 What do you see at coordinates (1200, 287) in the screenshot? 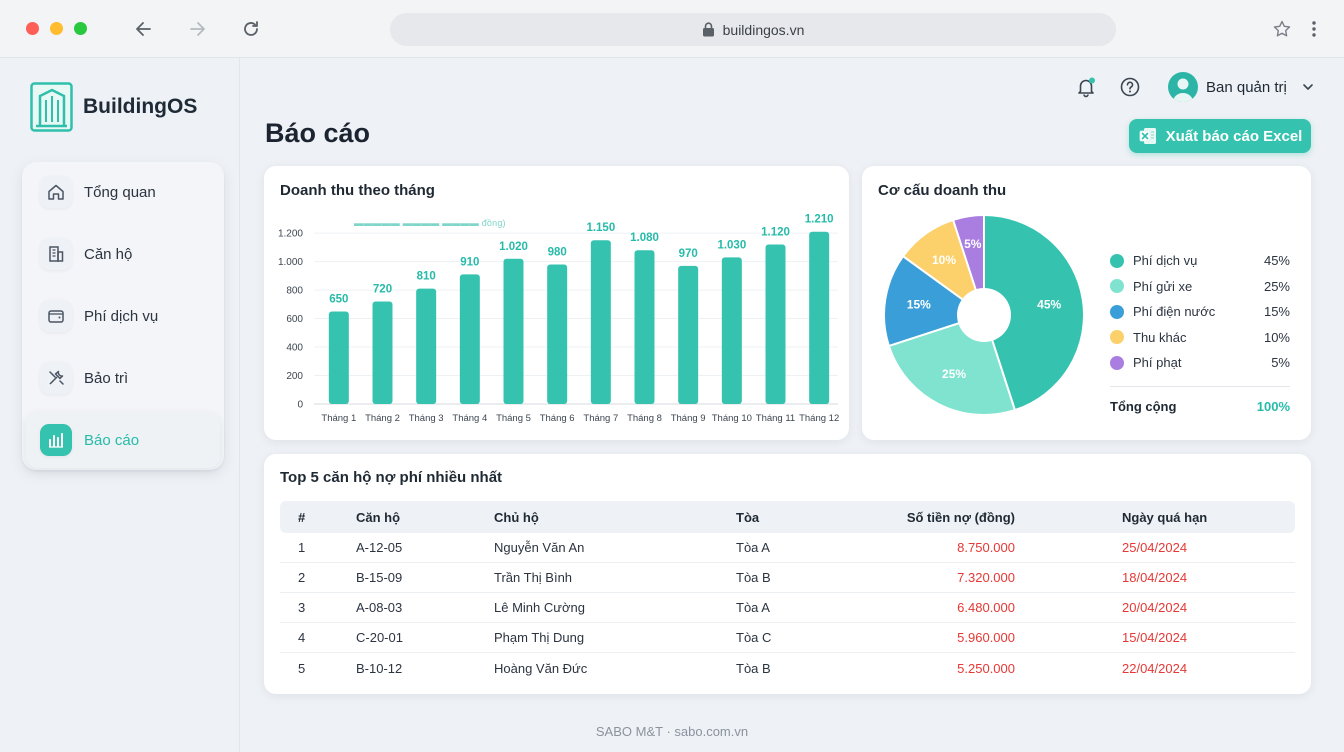
I see `legend-item: Phí gửi xe 25%` at bounding box center [1200, 287].